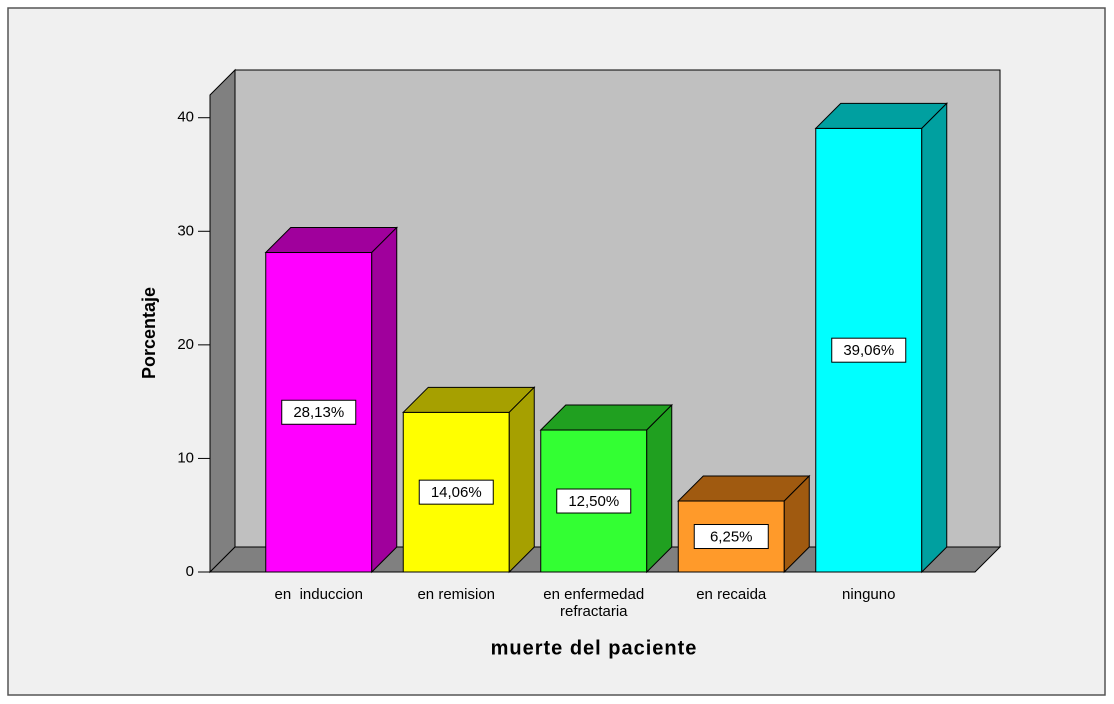 The image size is (1114, 704). I want to click on y-tick-label: 10, so click(185, 457).